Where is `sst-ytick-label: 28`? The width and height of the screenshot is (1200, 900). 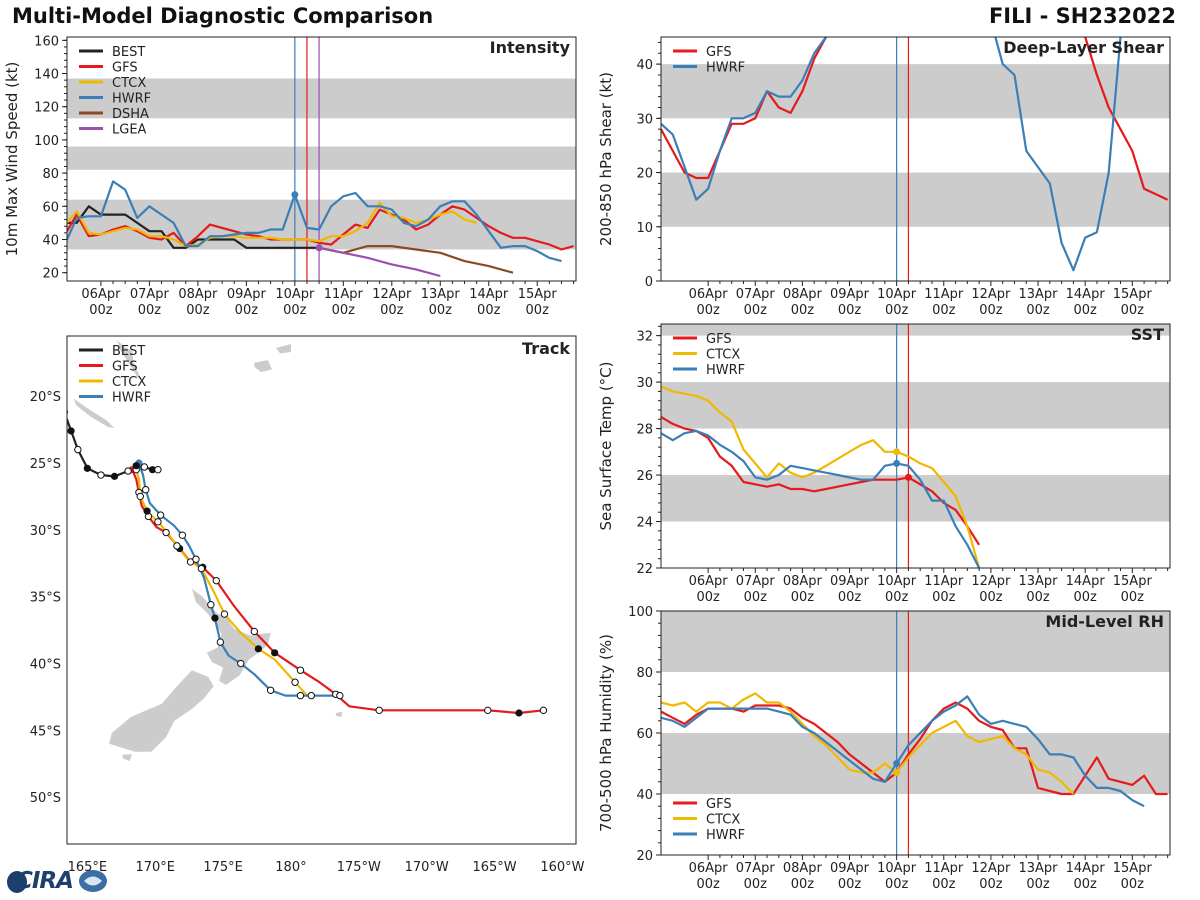
sst-ytick-label: 28 is located at coordinates (644, 430).